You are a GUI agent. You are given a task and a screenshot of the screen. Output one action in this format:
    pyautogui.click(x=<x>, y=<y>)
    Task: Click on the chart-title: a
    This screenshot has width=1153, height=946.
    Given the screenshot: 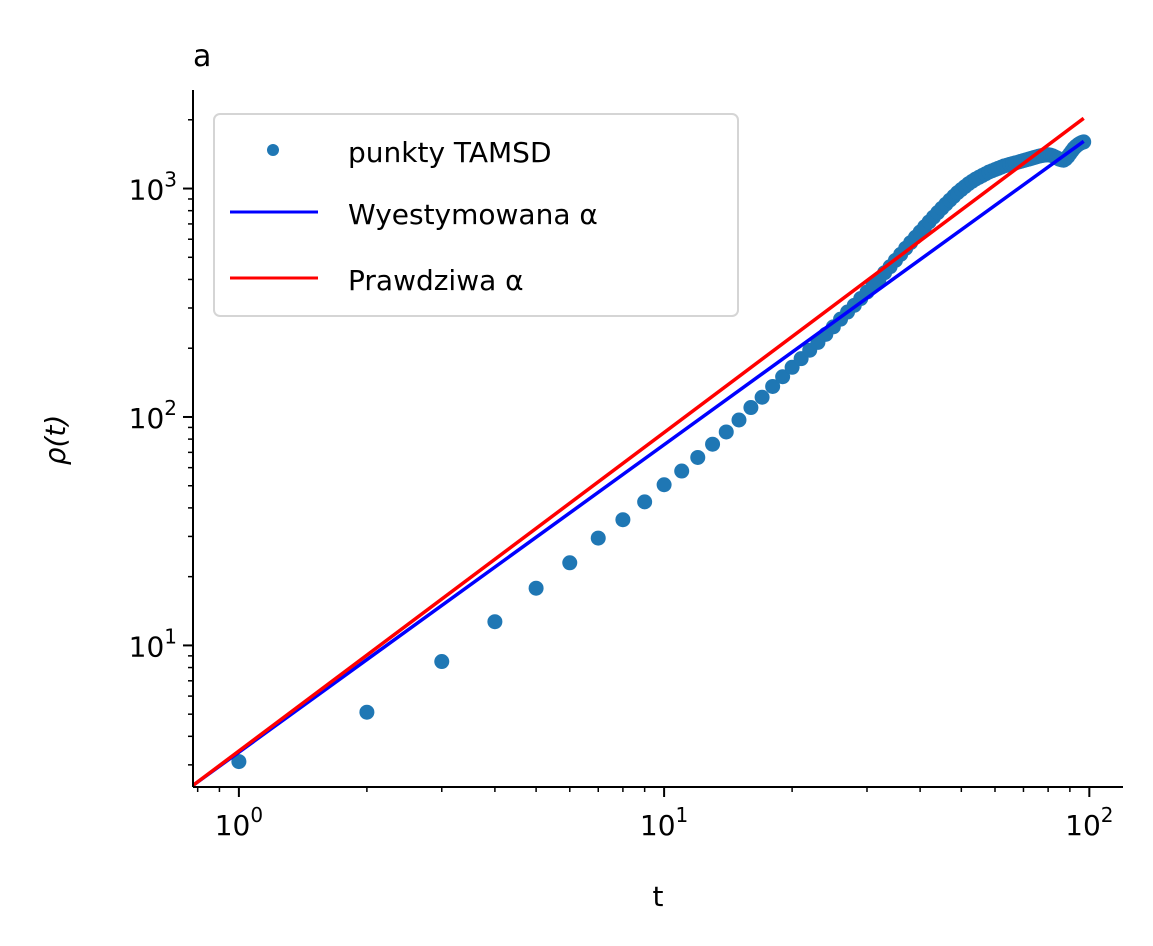 What is the action you would take?
    pyautogui.click(x=202, y=56)
    